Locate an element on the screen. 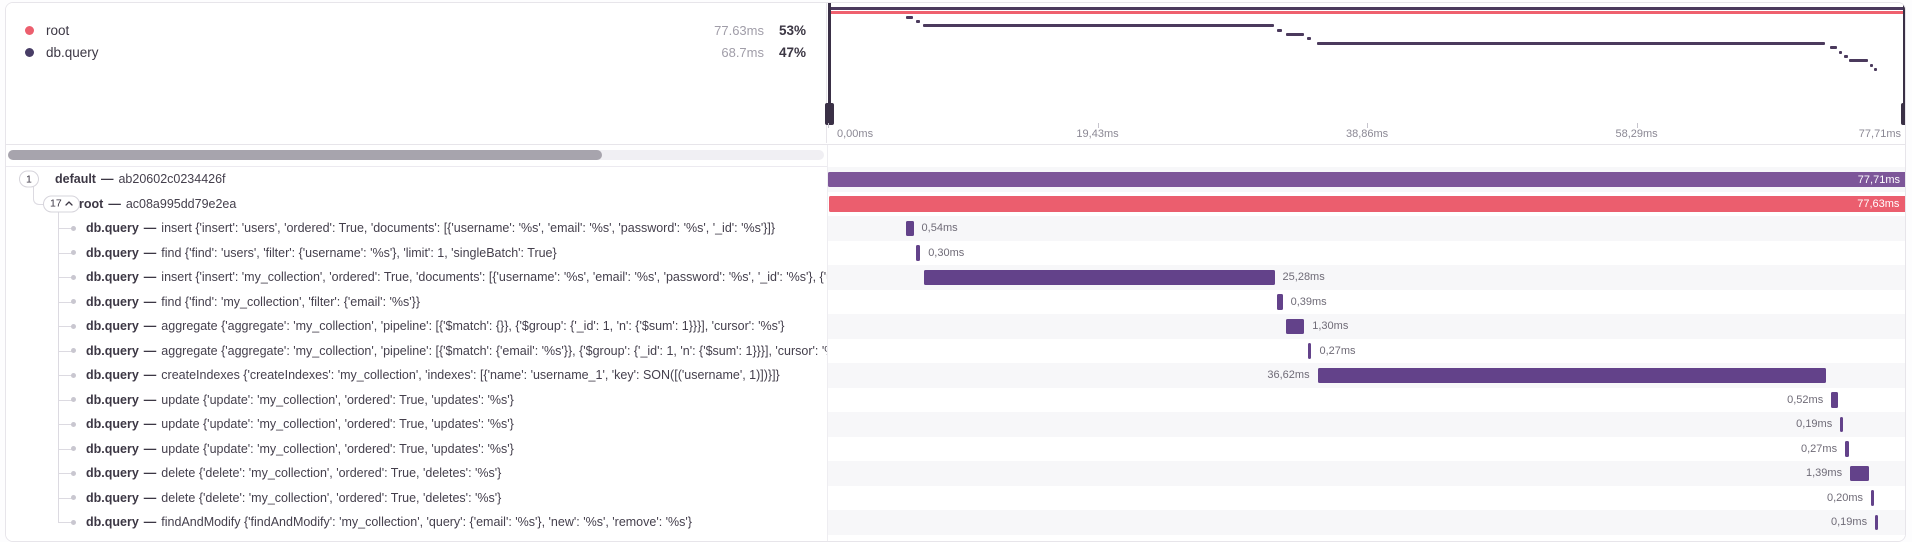  tree-row-root: 17 root — ac08a995dd79e2ea is located at coordinates (416, 204).